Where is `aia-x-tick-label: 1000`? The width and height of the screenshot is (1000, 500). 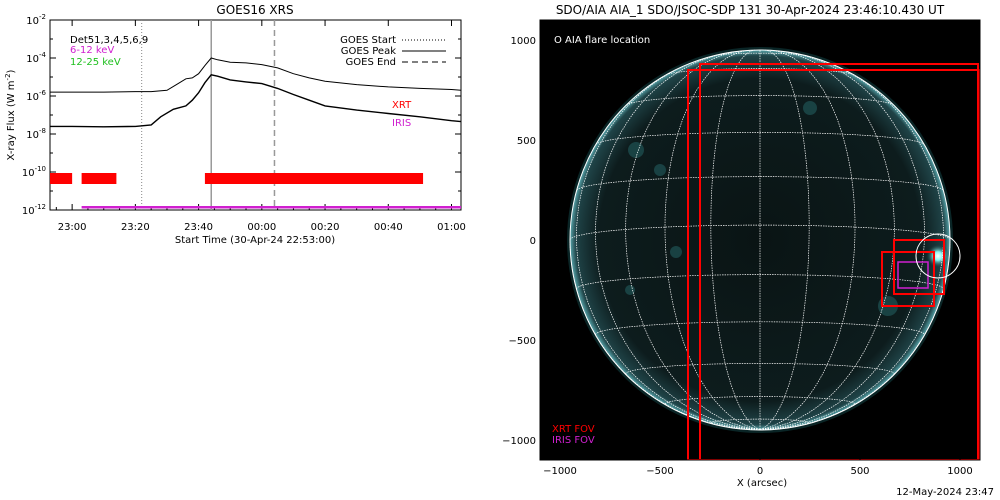
aia-x-tick-label: 1000 is located at coordinates (959, 471).